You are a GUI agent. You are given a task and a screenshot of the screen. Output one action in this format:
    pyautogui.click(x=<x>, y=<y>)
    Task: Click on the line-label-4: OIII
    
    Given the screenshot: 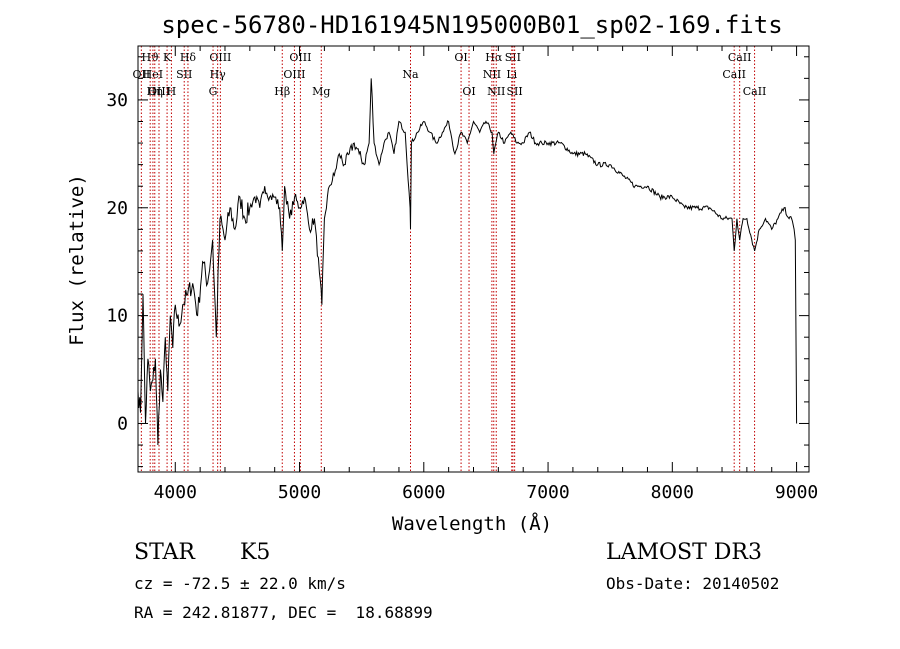 What is the action you would take?
    pyautogui.click(x=159, y=91)
    